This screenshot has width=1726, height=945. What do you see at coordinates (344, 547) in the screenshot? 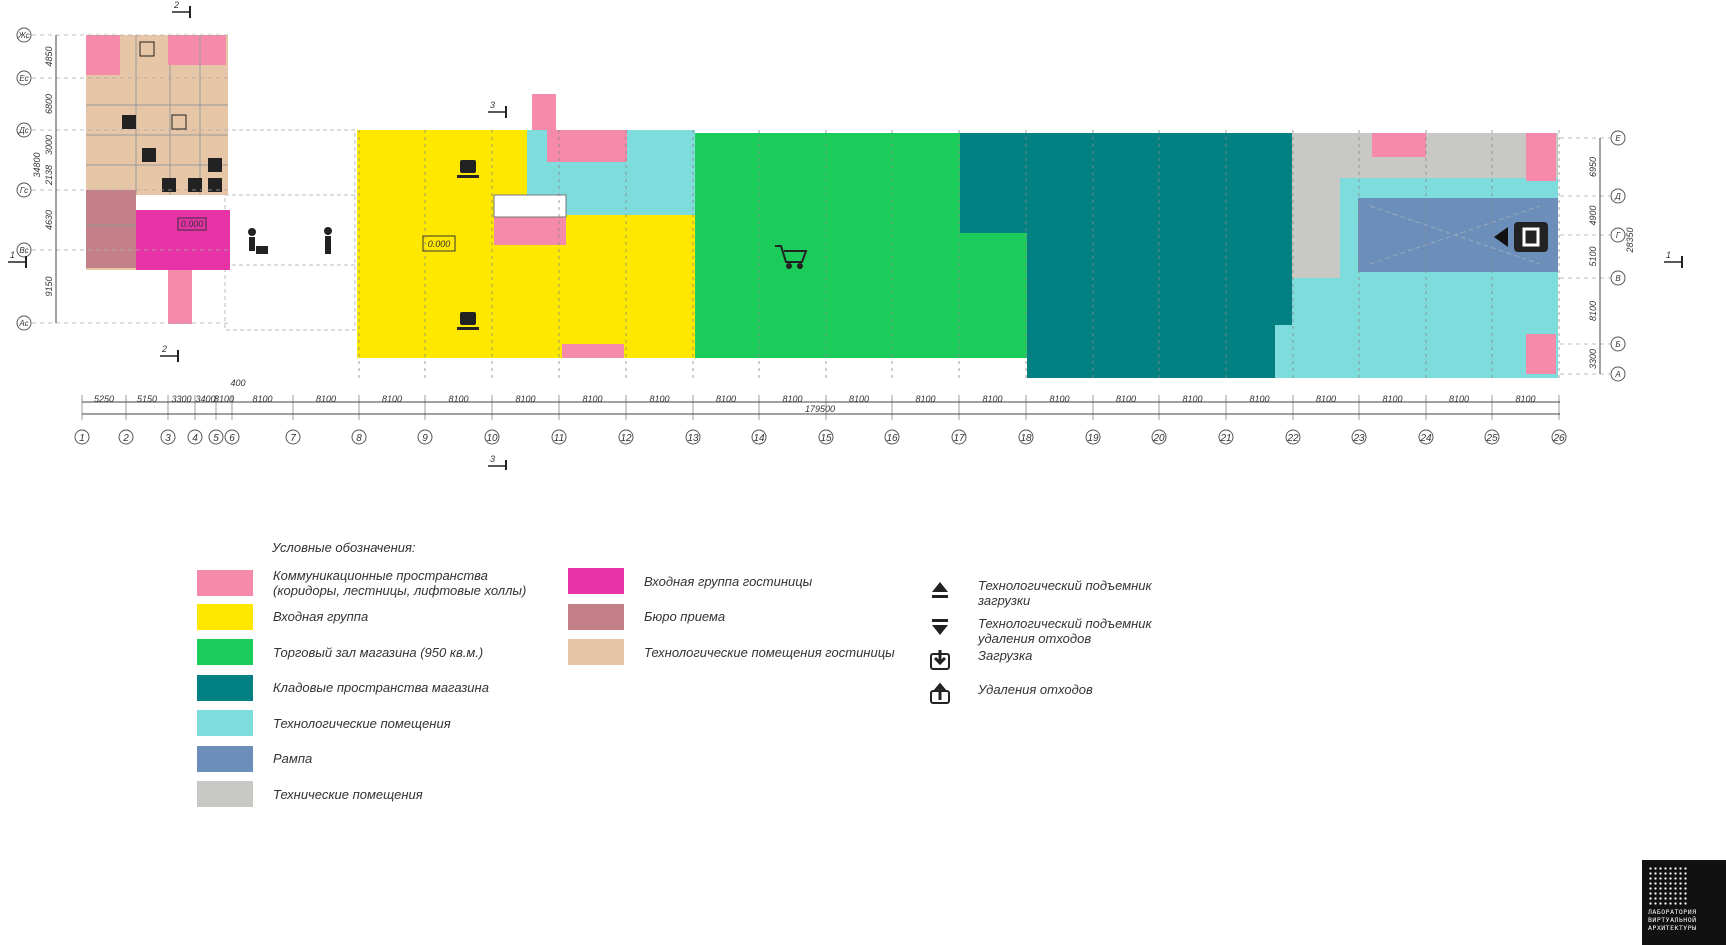
I see `legend-title: Условные обозначения:` at bounding box center [344, 547].